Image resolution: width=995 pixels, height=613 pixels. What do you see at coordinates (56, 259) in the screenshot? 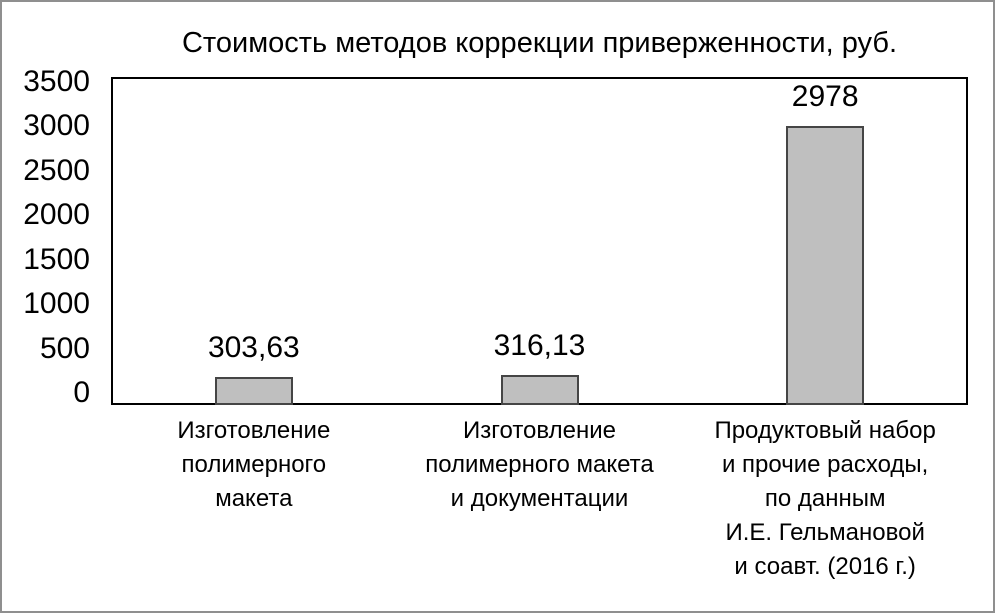
I see `y-tick-label: 1500` at bounding box center [56, 259].